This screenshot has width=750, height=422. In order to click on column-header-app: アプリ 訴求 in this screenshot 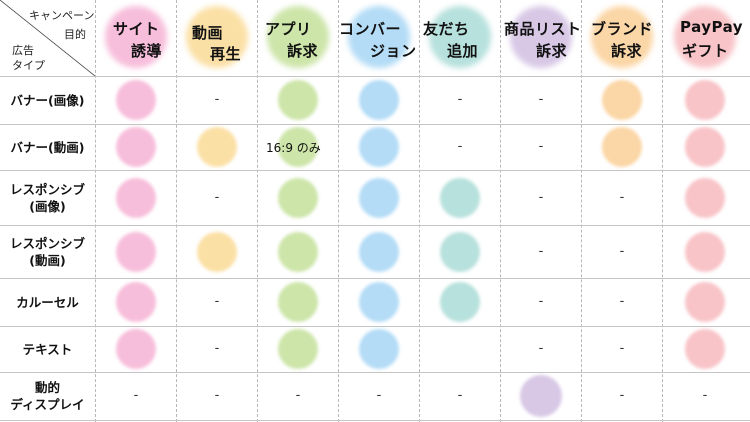, I will do `click(297, 38)`.